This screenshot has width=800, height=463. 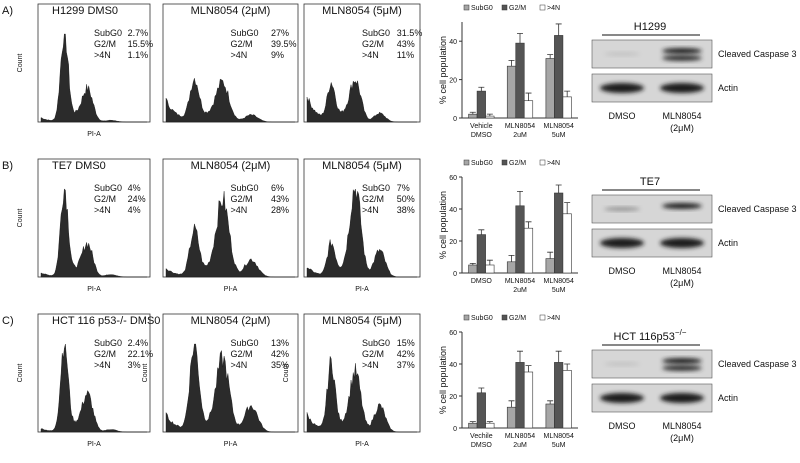 I want to click on x-tick-label: 5uM, so click(x=559, y=290).